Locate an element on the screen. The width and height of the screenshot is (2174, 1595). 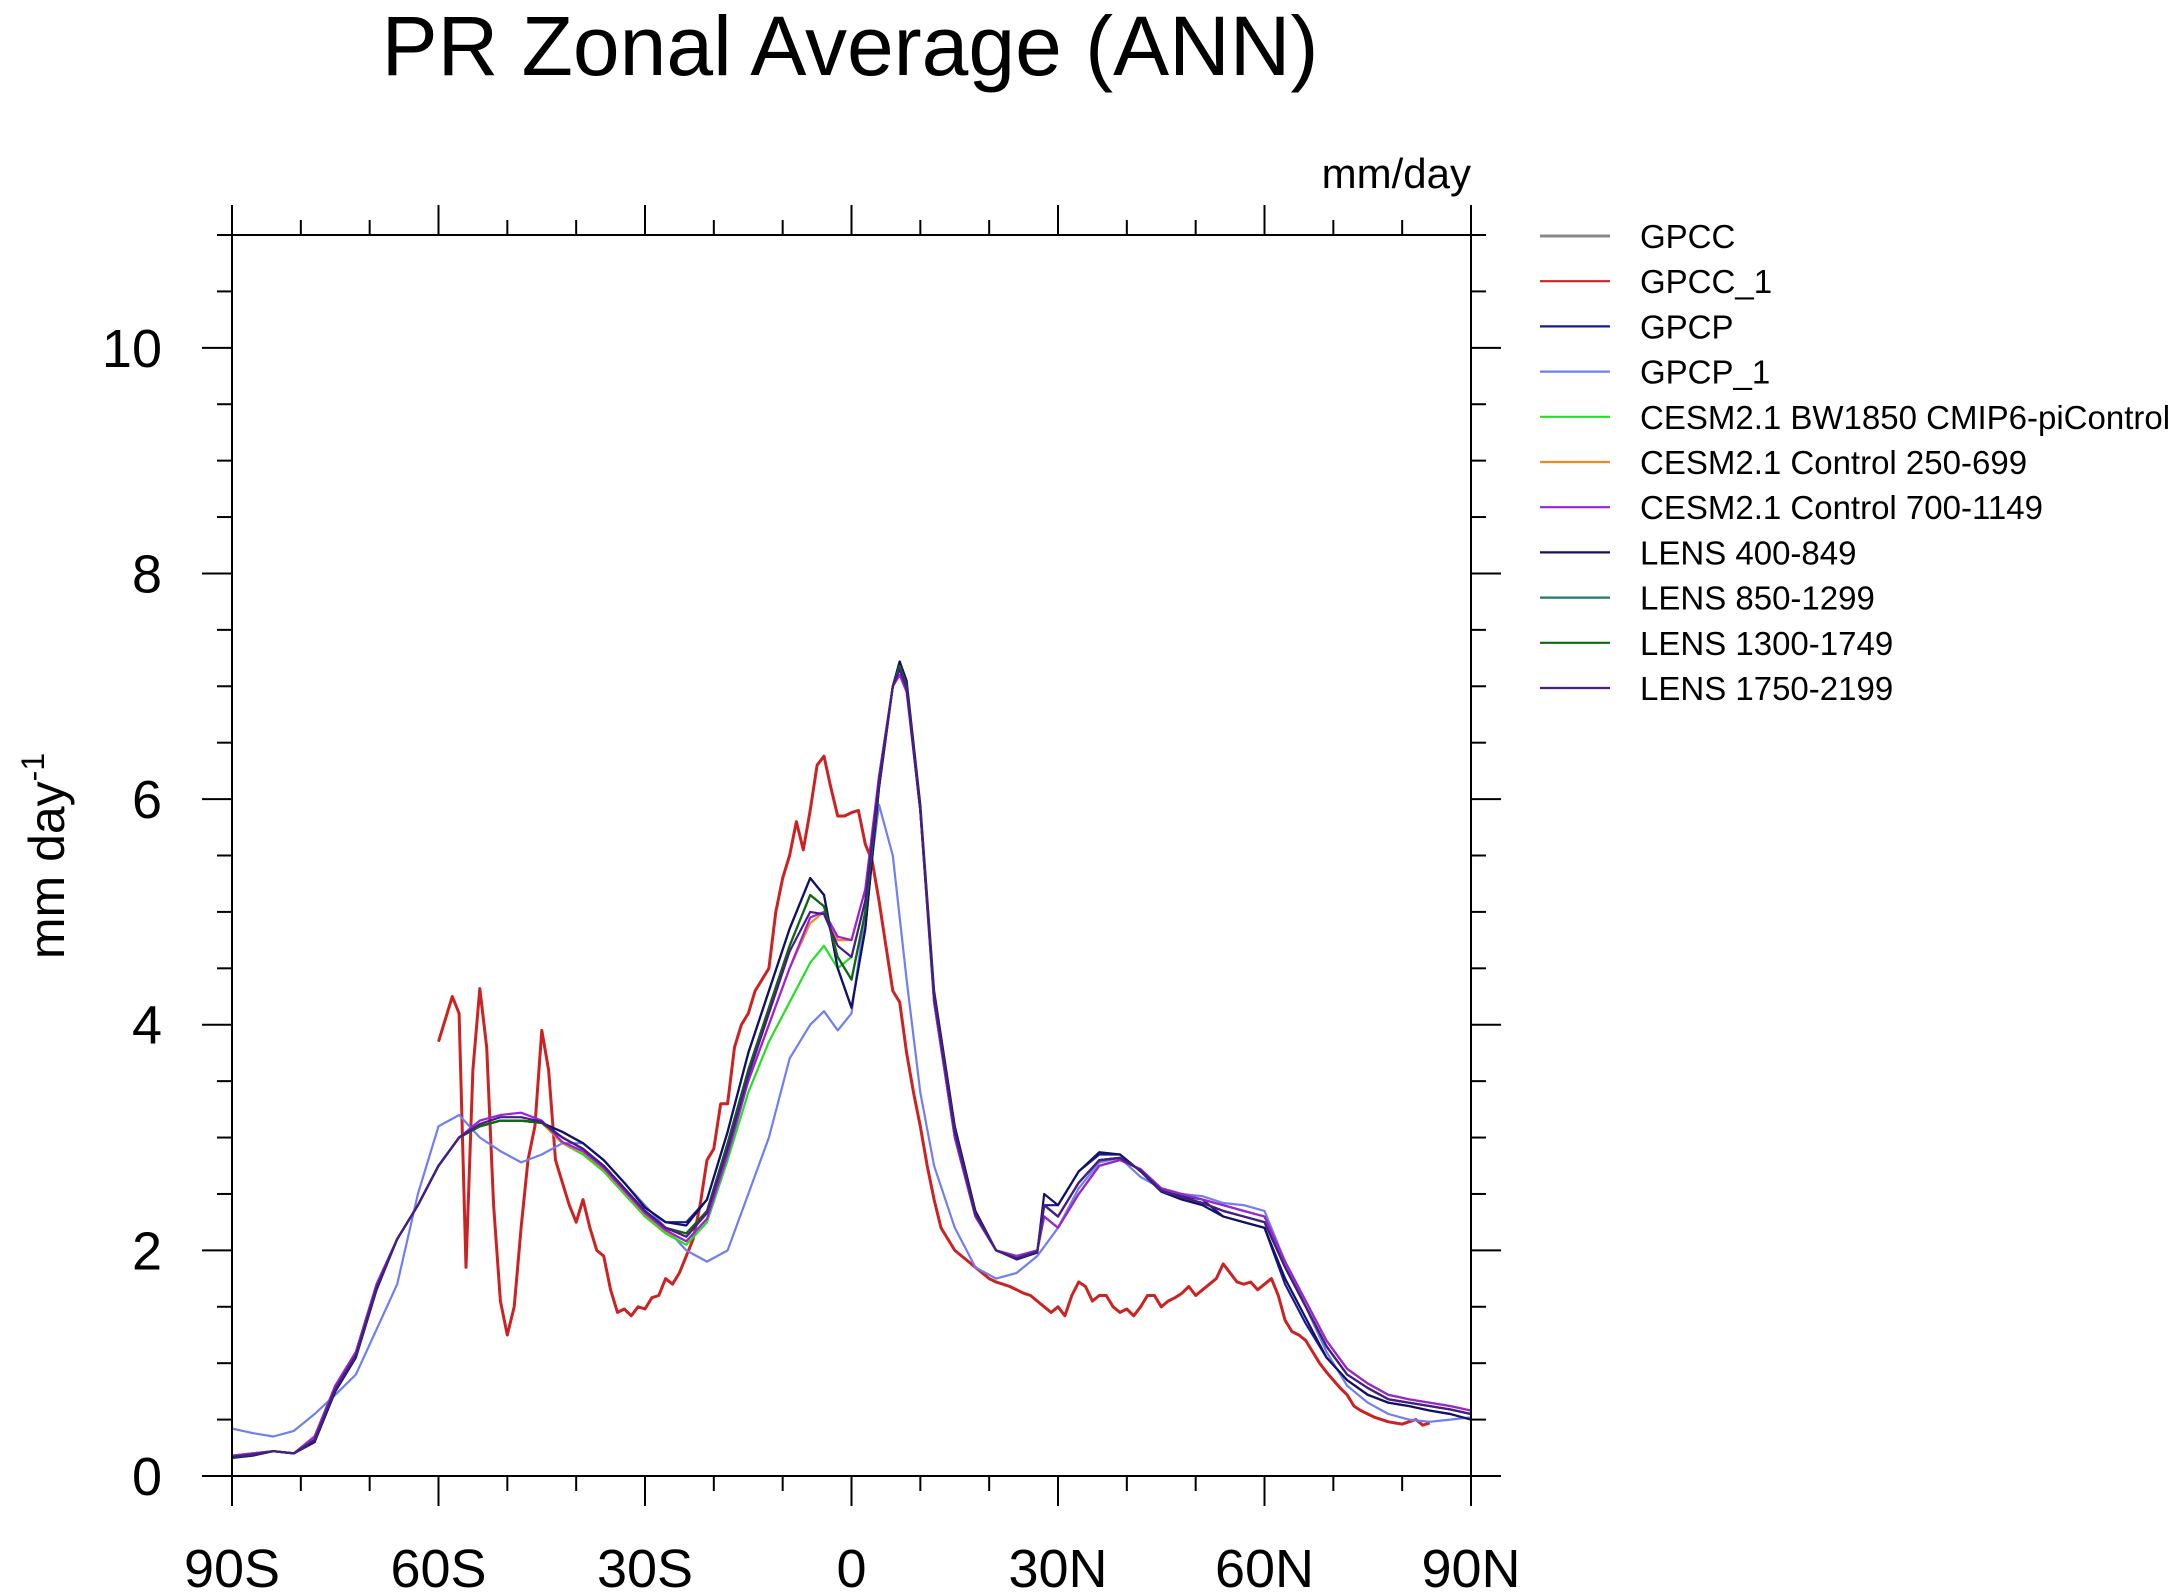
legend-label: LENS 1750-2199 is located at coordinates (1766, 688).